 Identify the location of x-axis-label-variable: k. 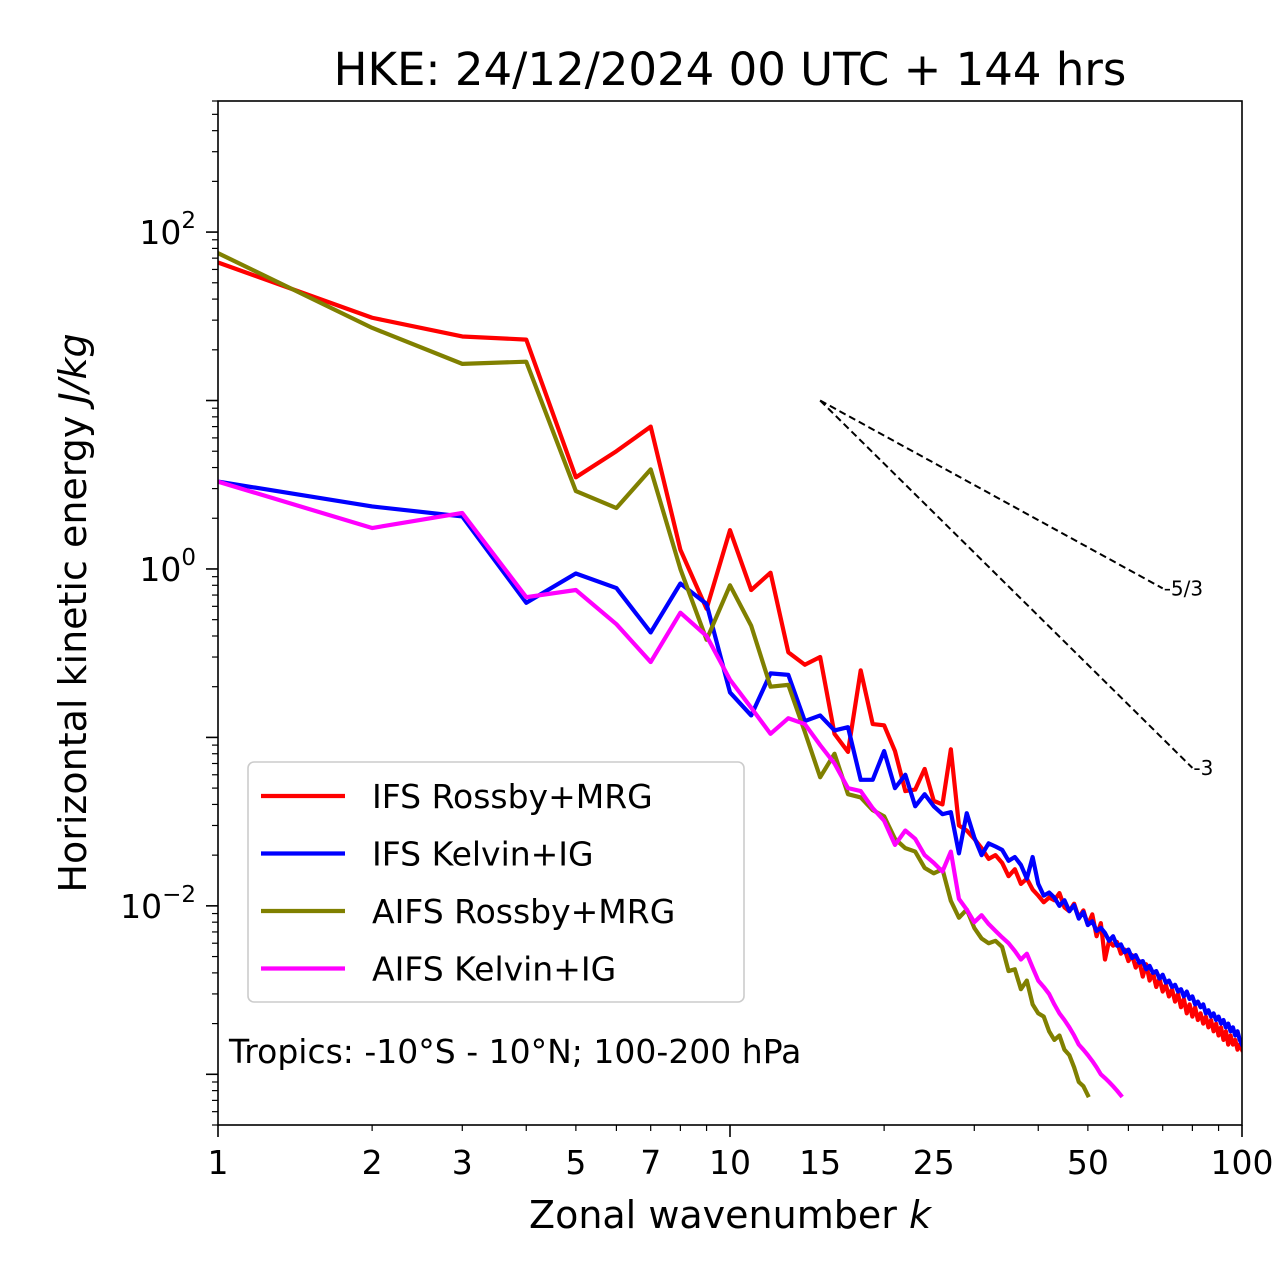
(921, 1215).